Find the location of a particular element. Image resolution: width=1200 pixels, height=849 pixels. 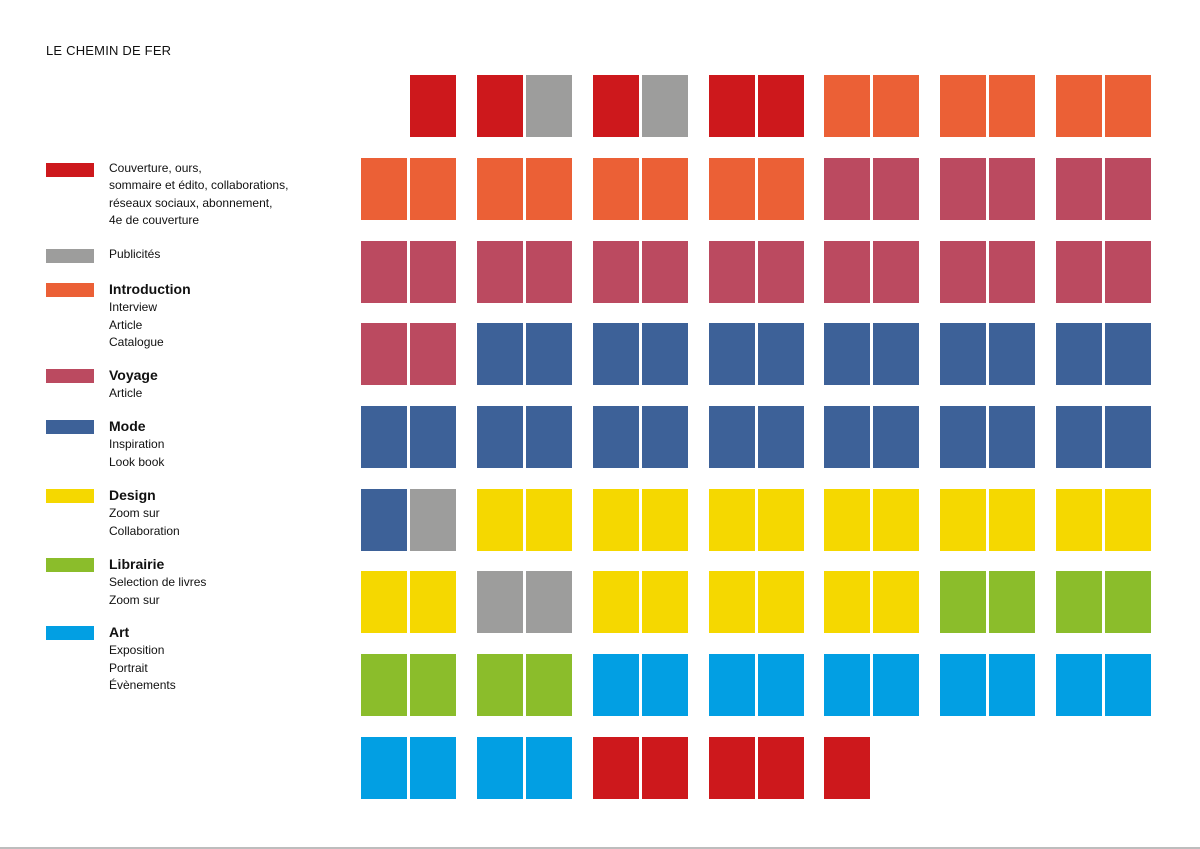

legend-label: Art is located at coordinates (119, 632).